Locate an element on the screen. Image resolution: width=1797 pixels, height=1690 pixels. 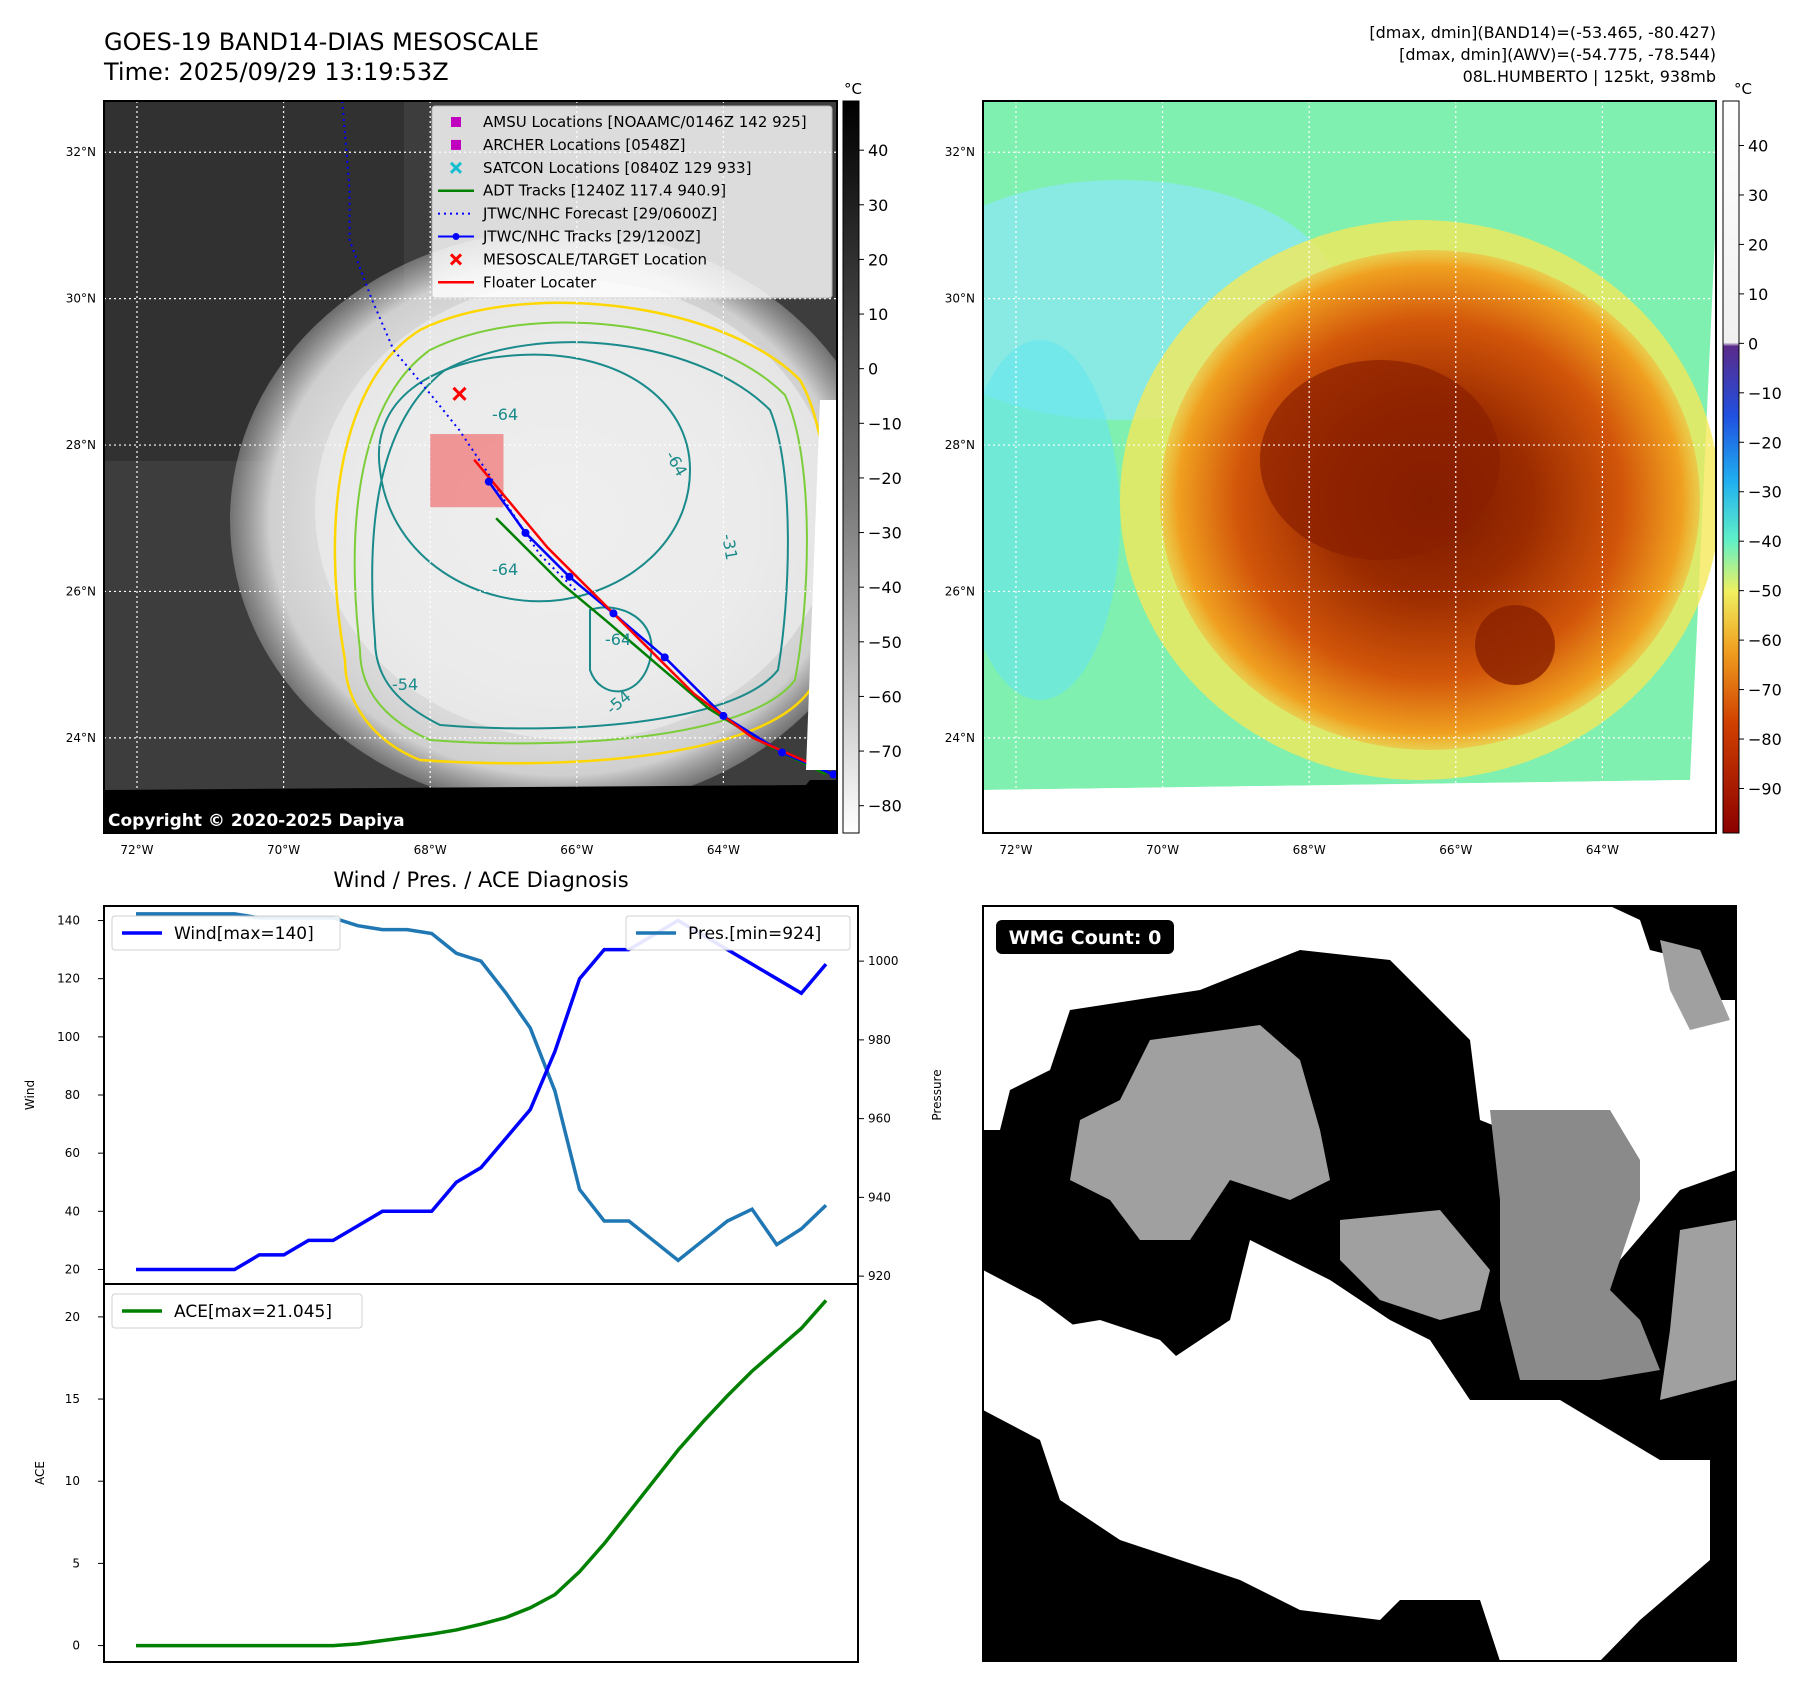
ir-colorbar is located at coordinates (851, 467).